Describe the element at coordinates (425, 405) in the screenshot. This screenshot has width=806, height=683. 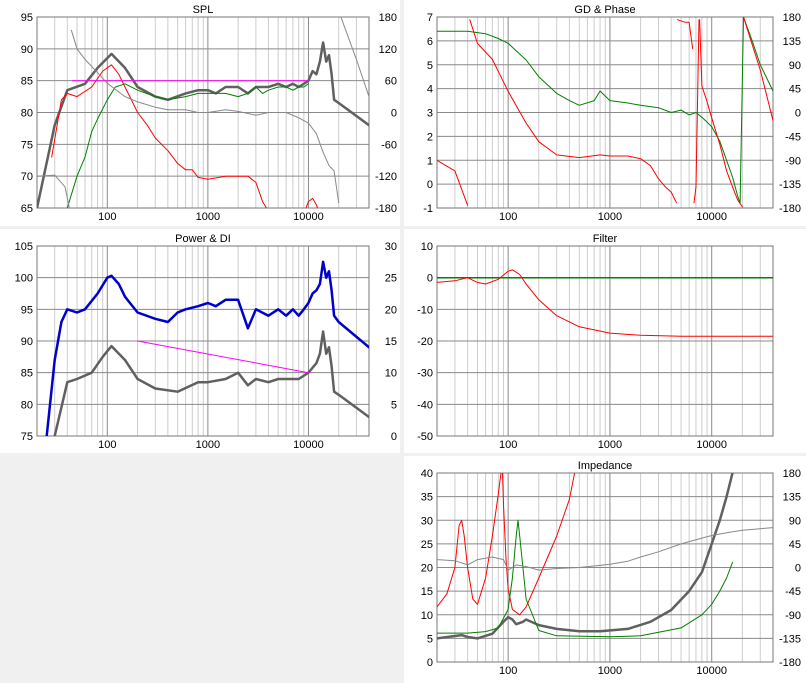
I see `y-tick-label: -40` at that location.